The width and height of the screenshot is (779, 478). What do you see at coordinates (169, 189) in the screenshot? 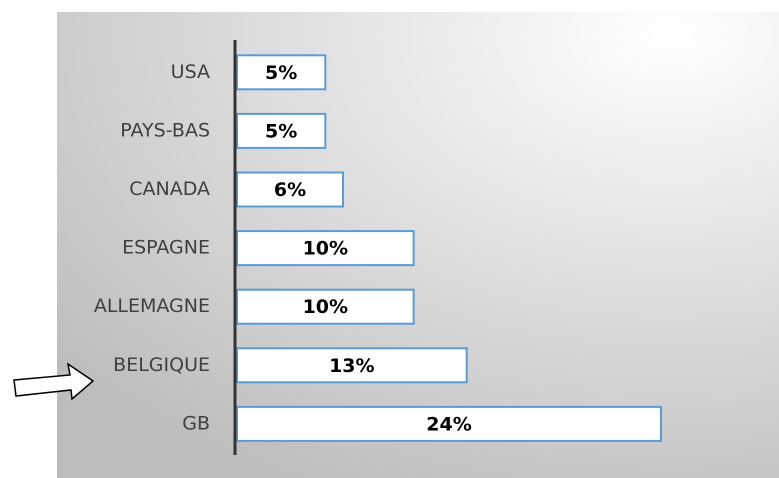
I see `category-label: CANADA` at bounding box center [169, 189].